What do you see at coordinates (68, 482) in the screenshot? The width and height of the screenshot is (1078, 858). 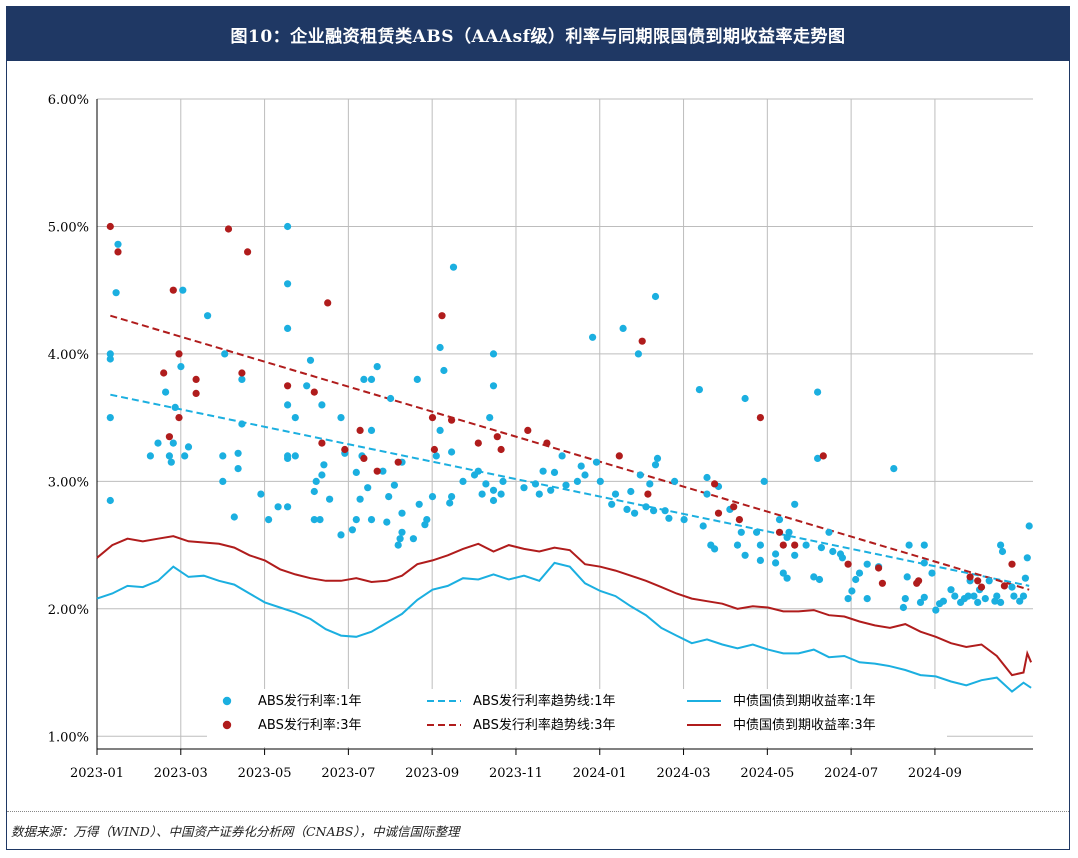 I see `y-tick-label: 3.00%` at bounding box center [68, 482].